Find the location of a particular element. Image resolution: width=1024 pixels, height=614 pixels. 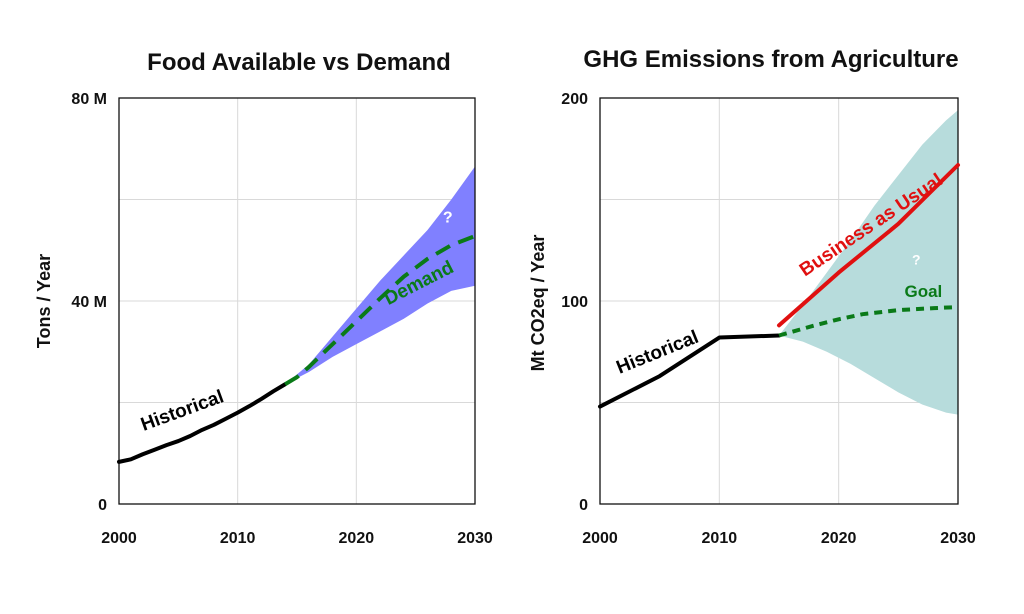

series-line-business-as-usual is located at coordinates (868, 245).